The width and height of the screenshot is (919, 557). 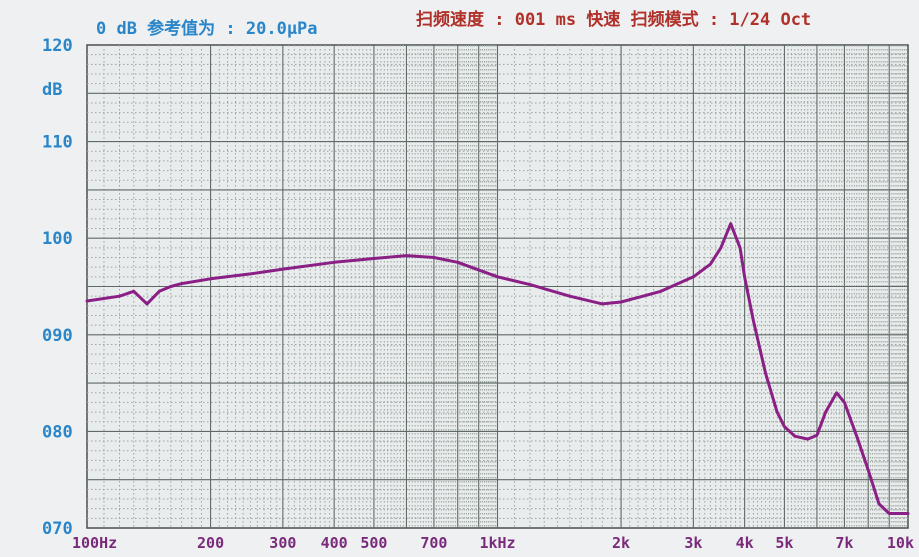 What do you see at coordinates (94, 543) in the screenshot?
I see `x-tick-label: 100Hz` at bounding box center [94, 543].